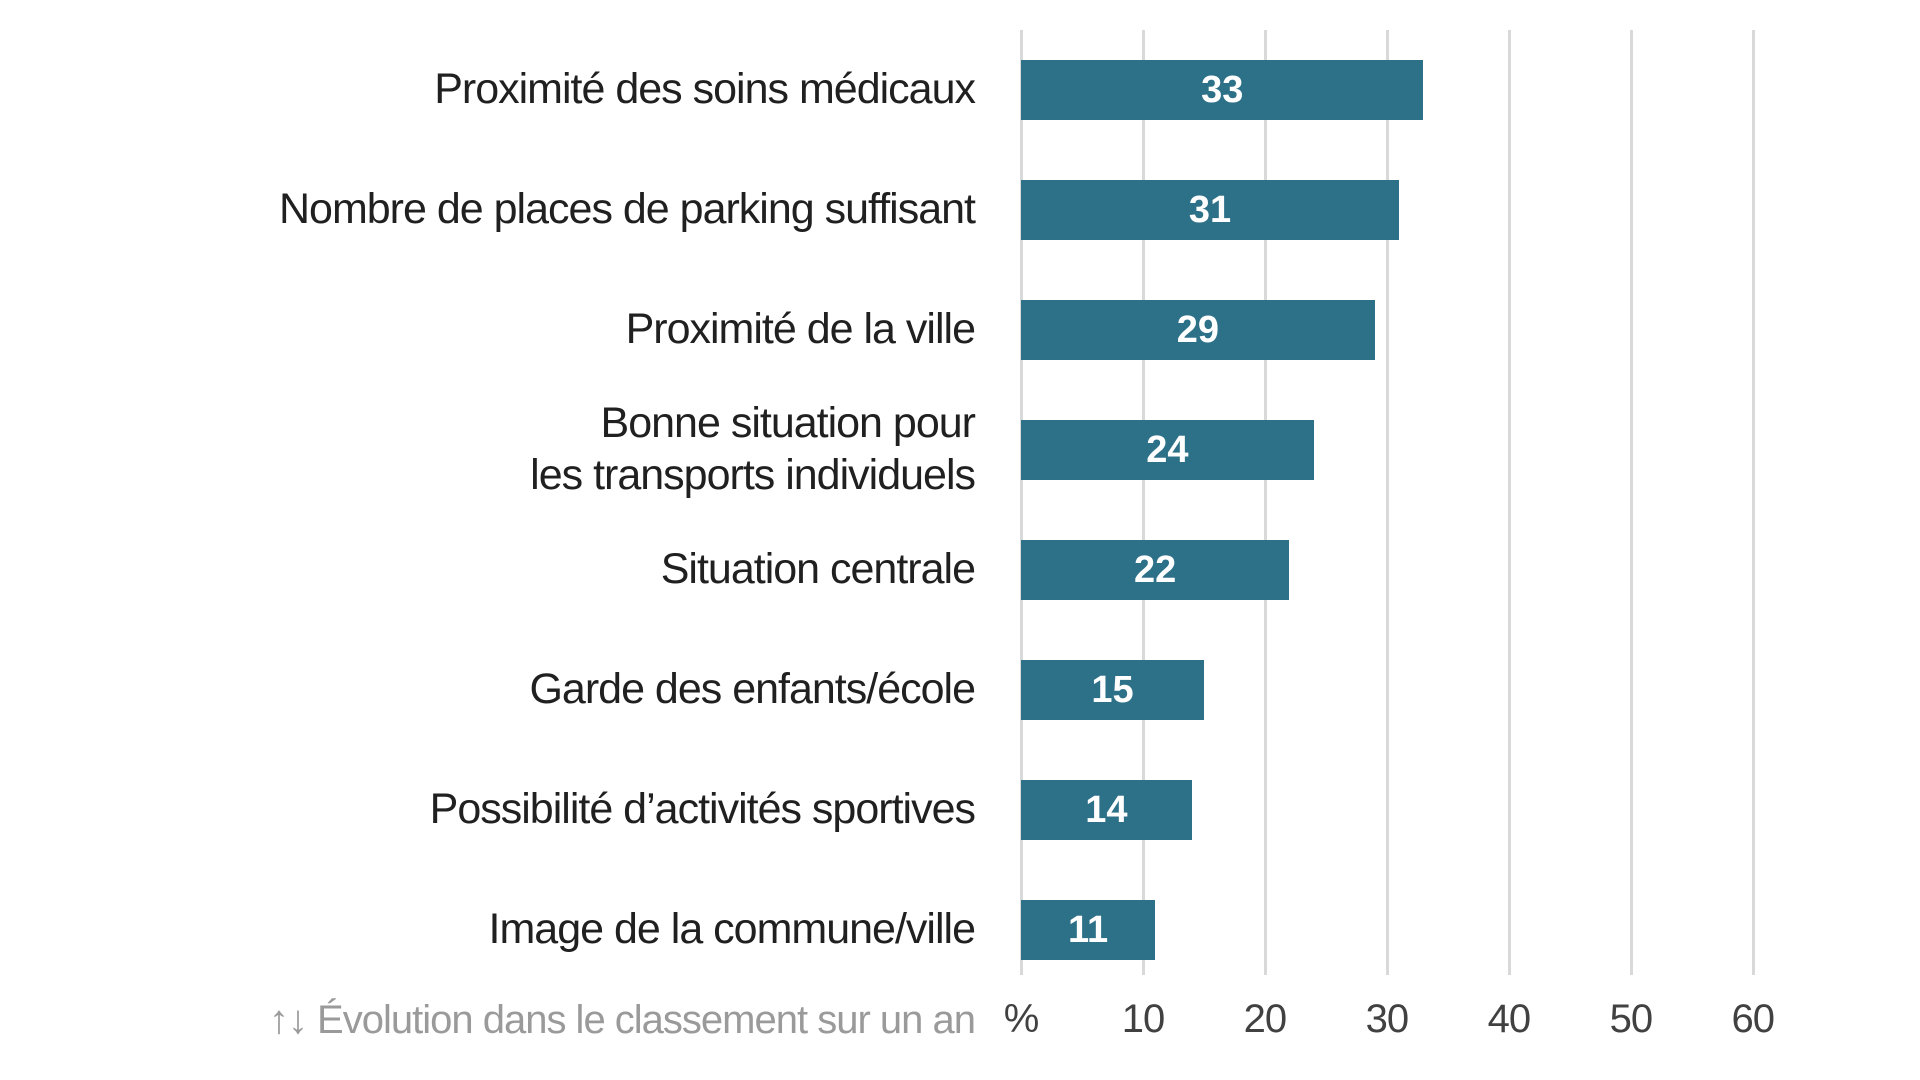 This screenshot has width=1920, height=1080. What do you see at coordinates (705, 89) in the screenshot?
I see `category-label: Proximité des soins médicaux` at bounding box center [705, 89].